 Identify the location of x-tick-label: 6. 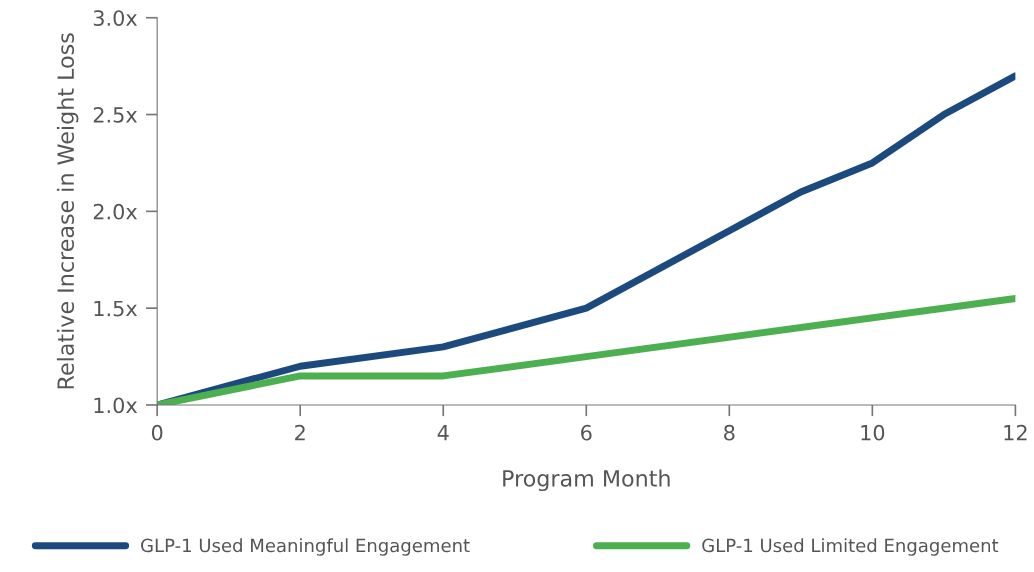
(586, 432).